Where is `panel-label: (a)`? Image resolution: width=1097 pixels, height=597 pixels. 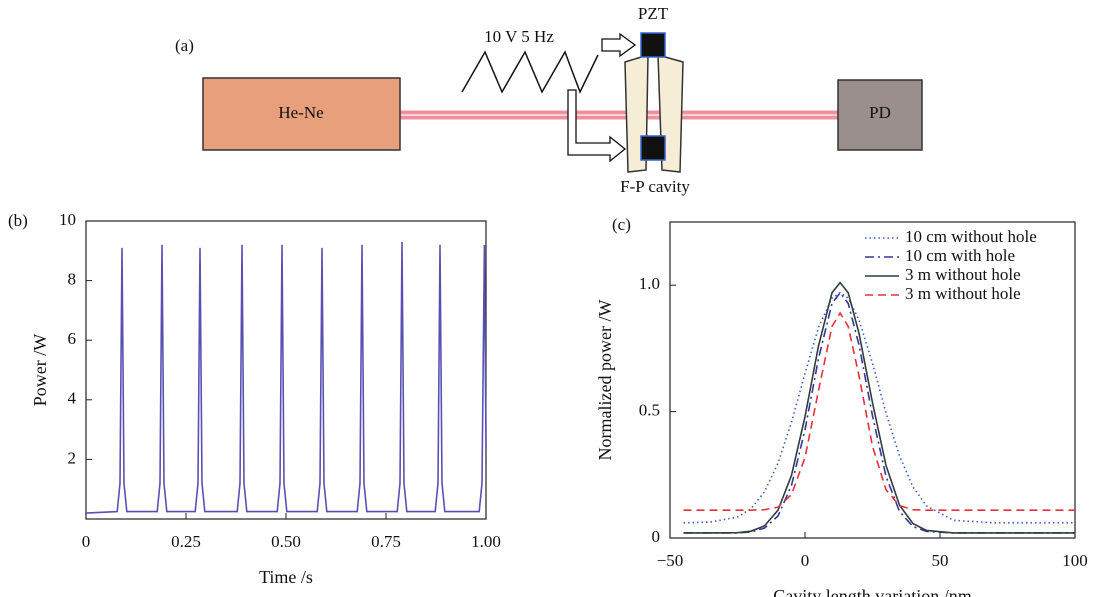 panel-label: (a) is located at coordinates (184, 45).